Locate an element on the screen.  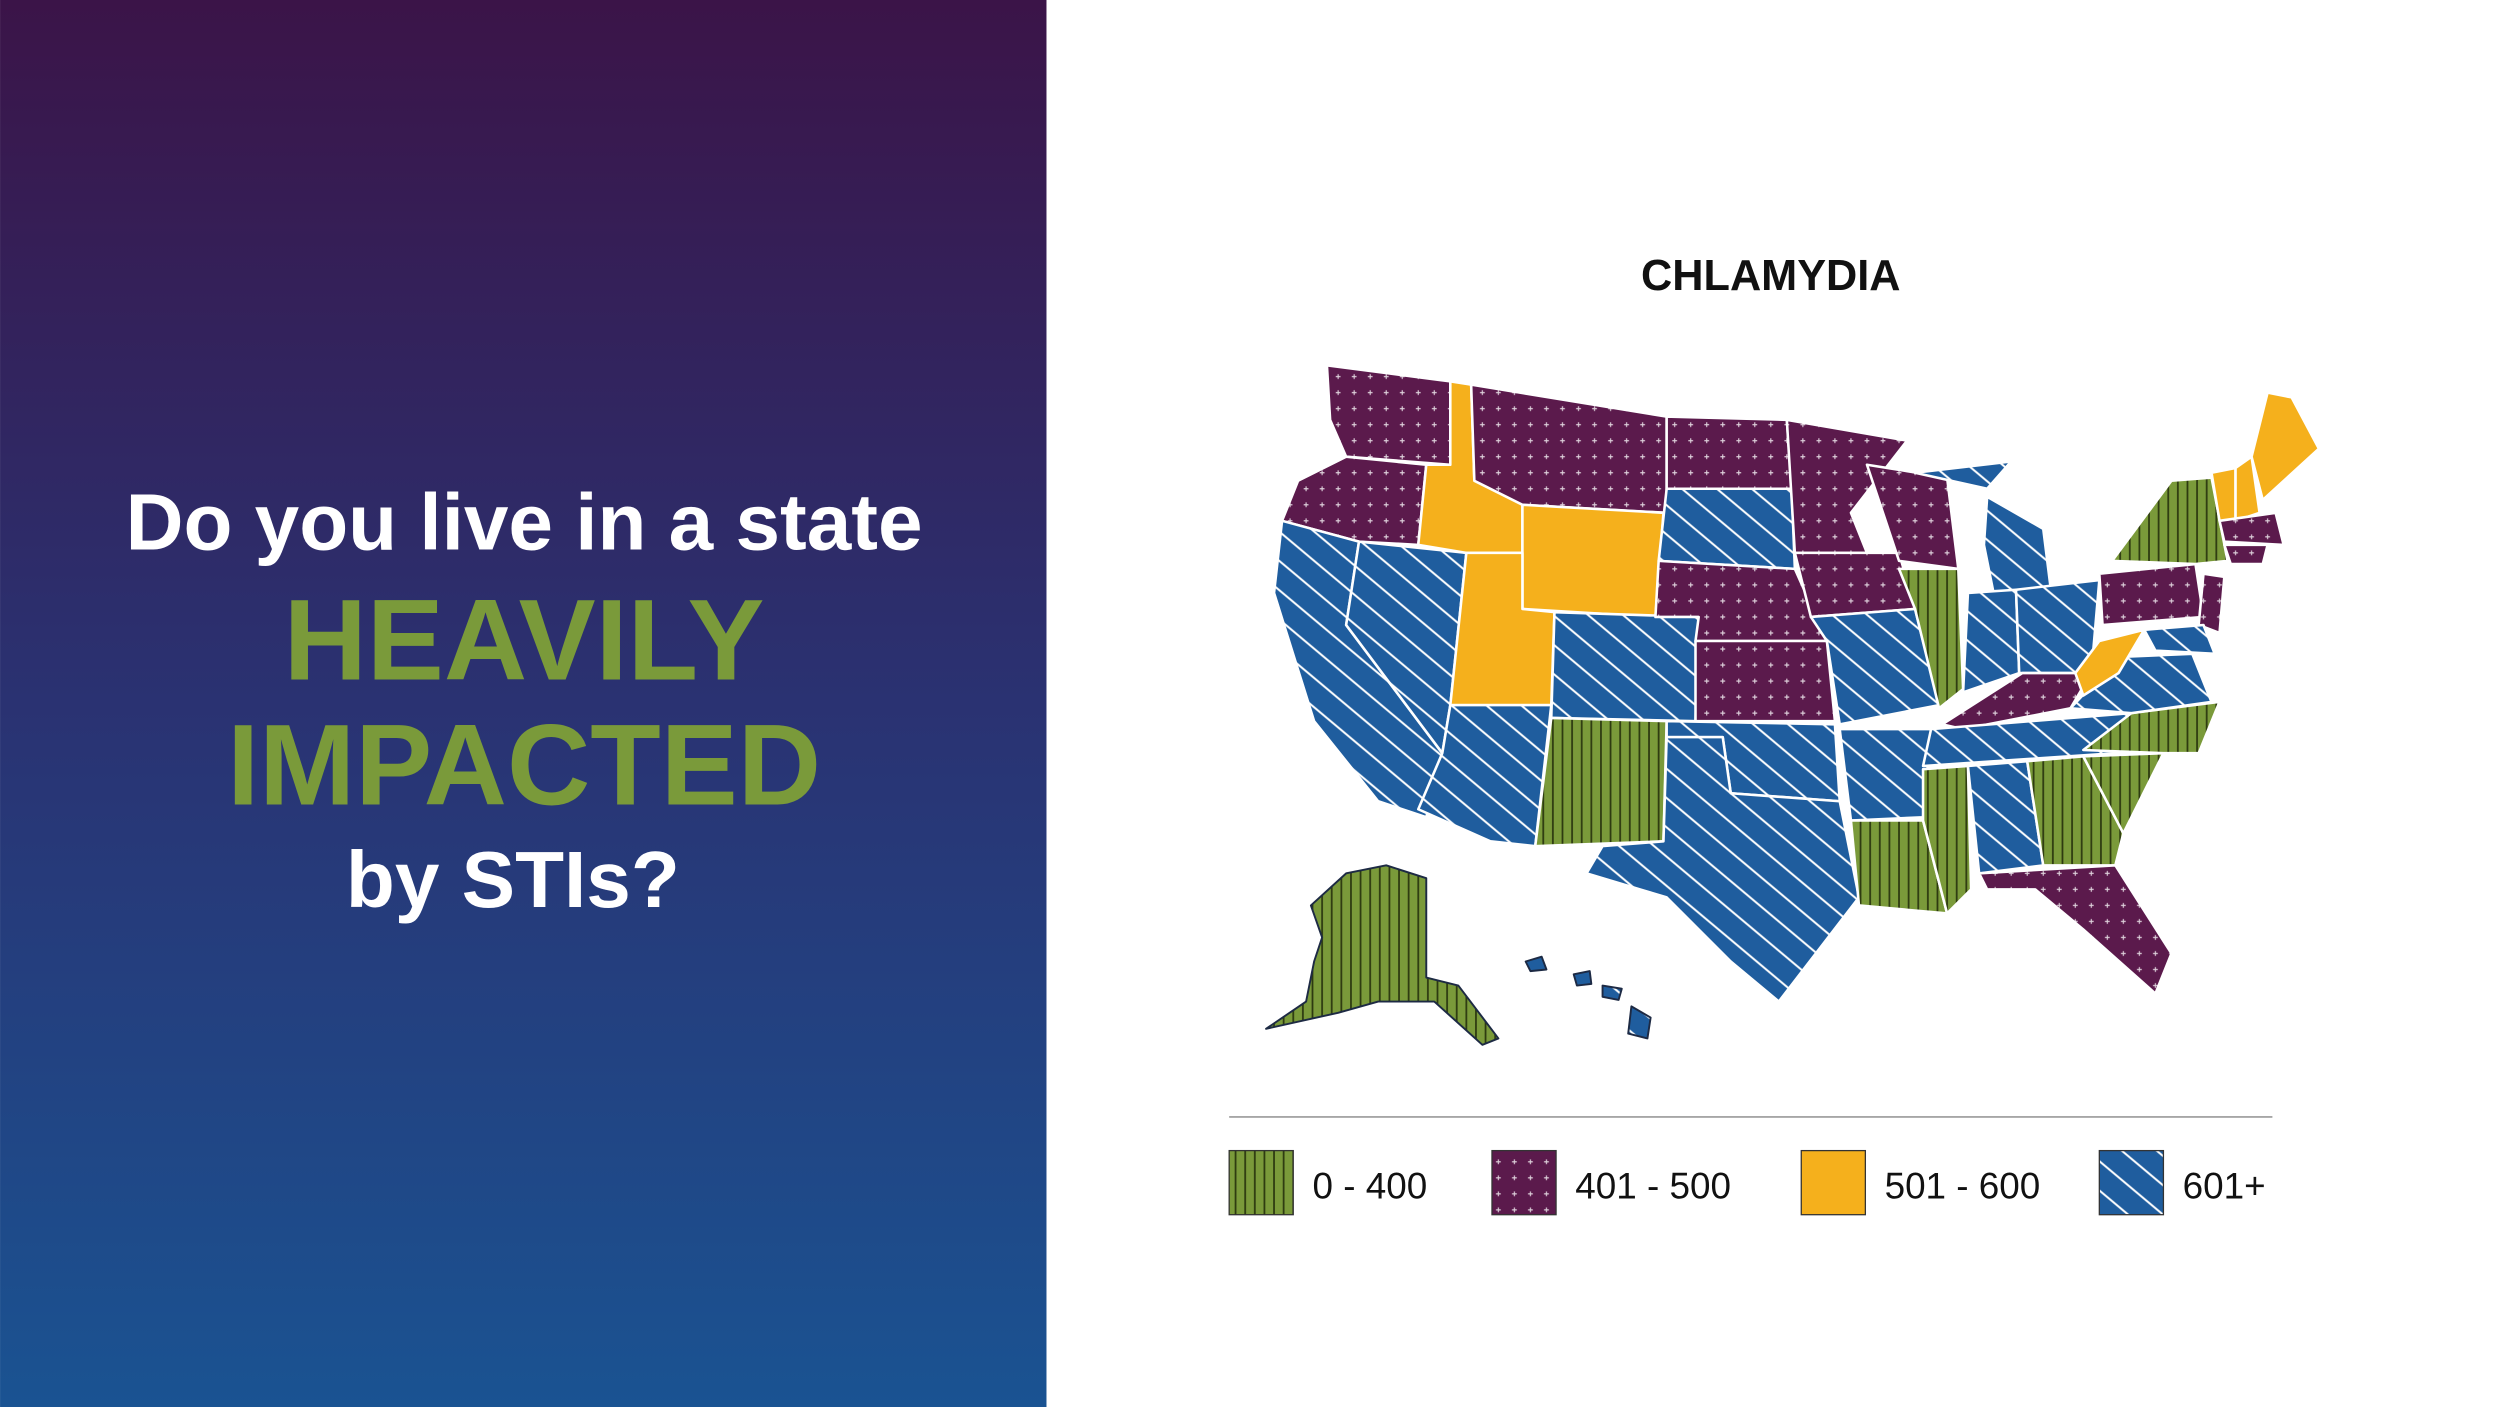
map-title: CHLAMYDIA is located at coordinates (1770, 276).